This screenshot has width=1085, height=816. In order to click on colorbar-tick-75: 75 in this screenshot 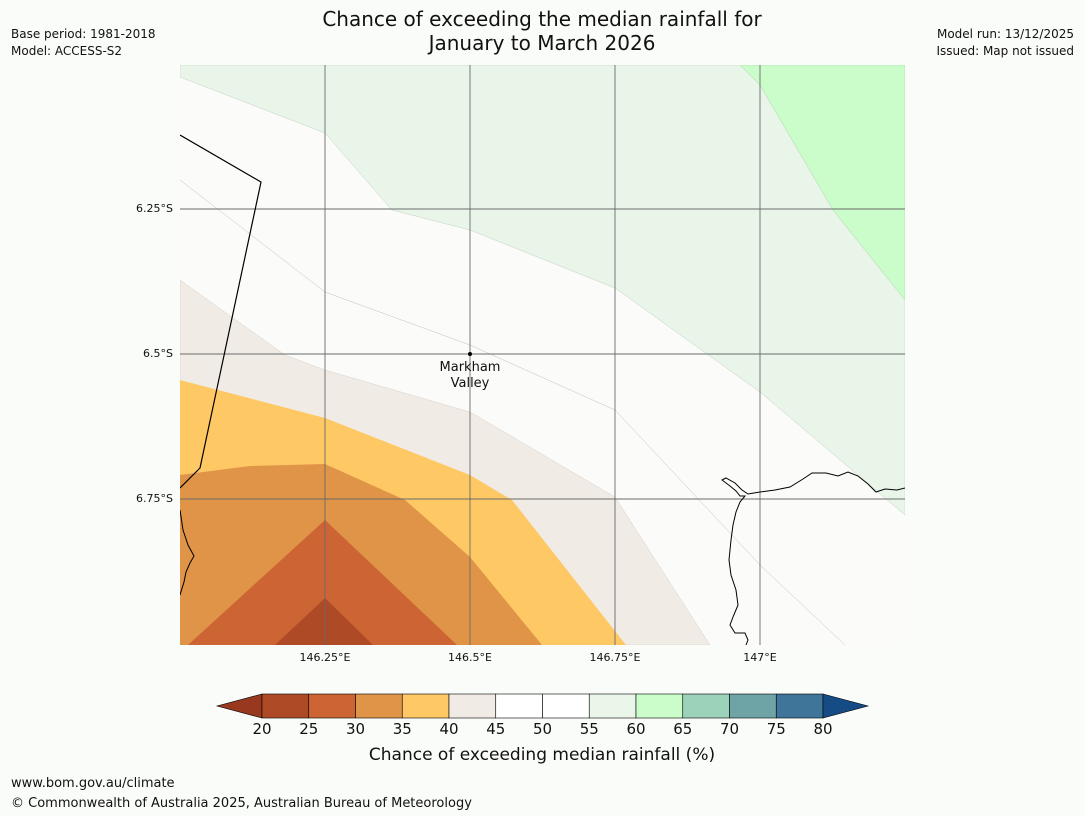, I will do `click(776, 729)`.